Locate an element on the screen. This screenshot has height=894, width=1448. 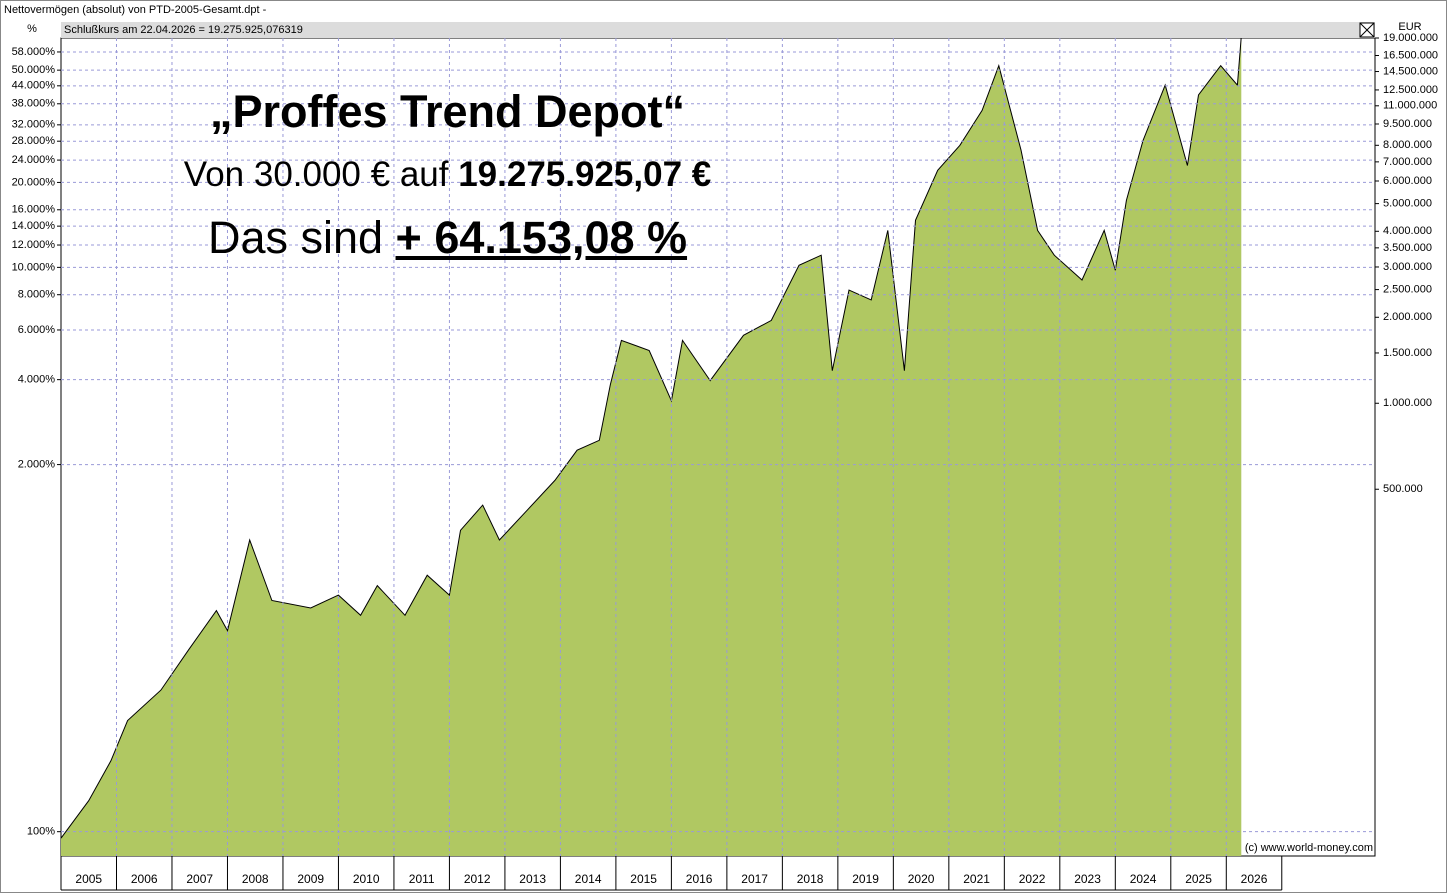
close-button is located at coordinates (1367, 30).